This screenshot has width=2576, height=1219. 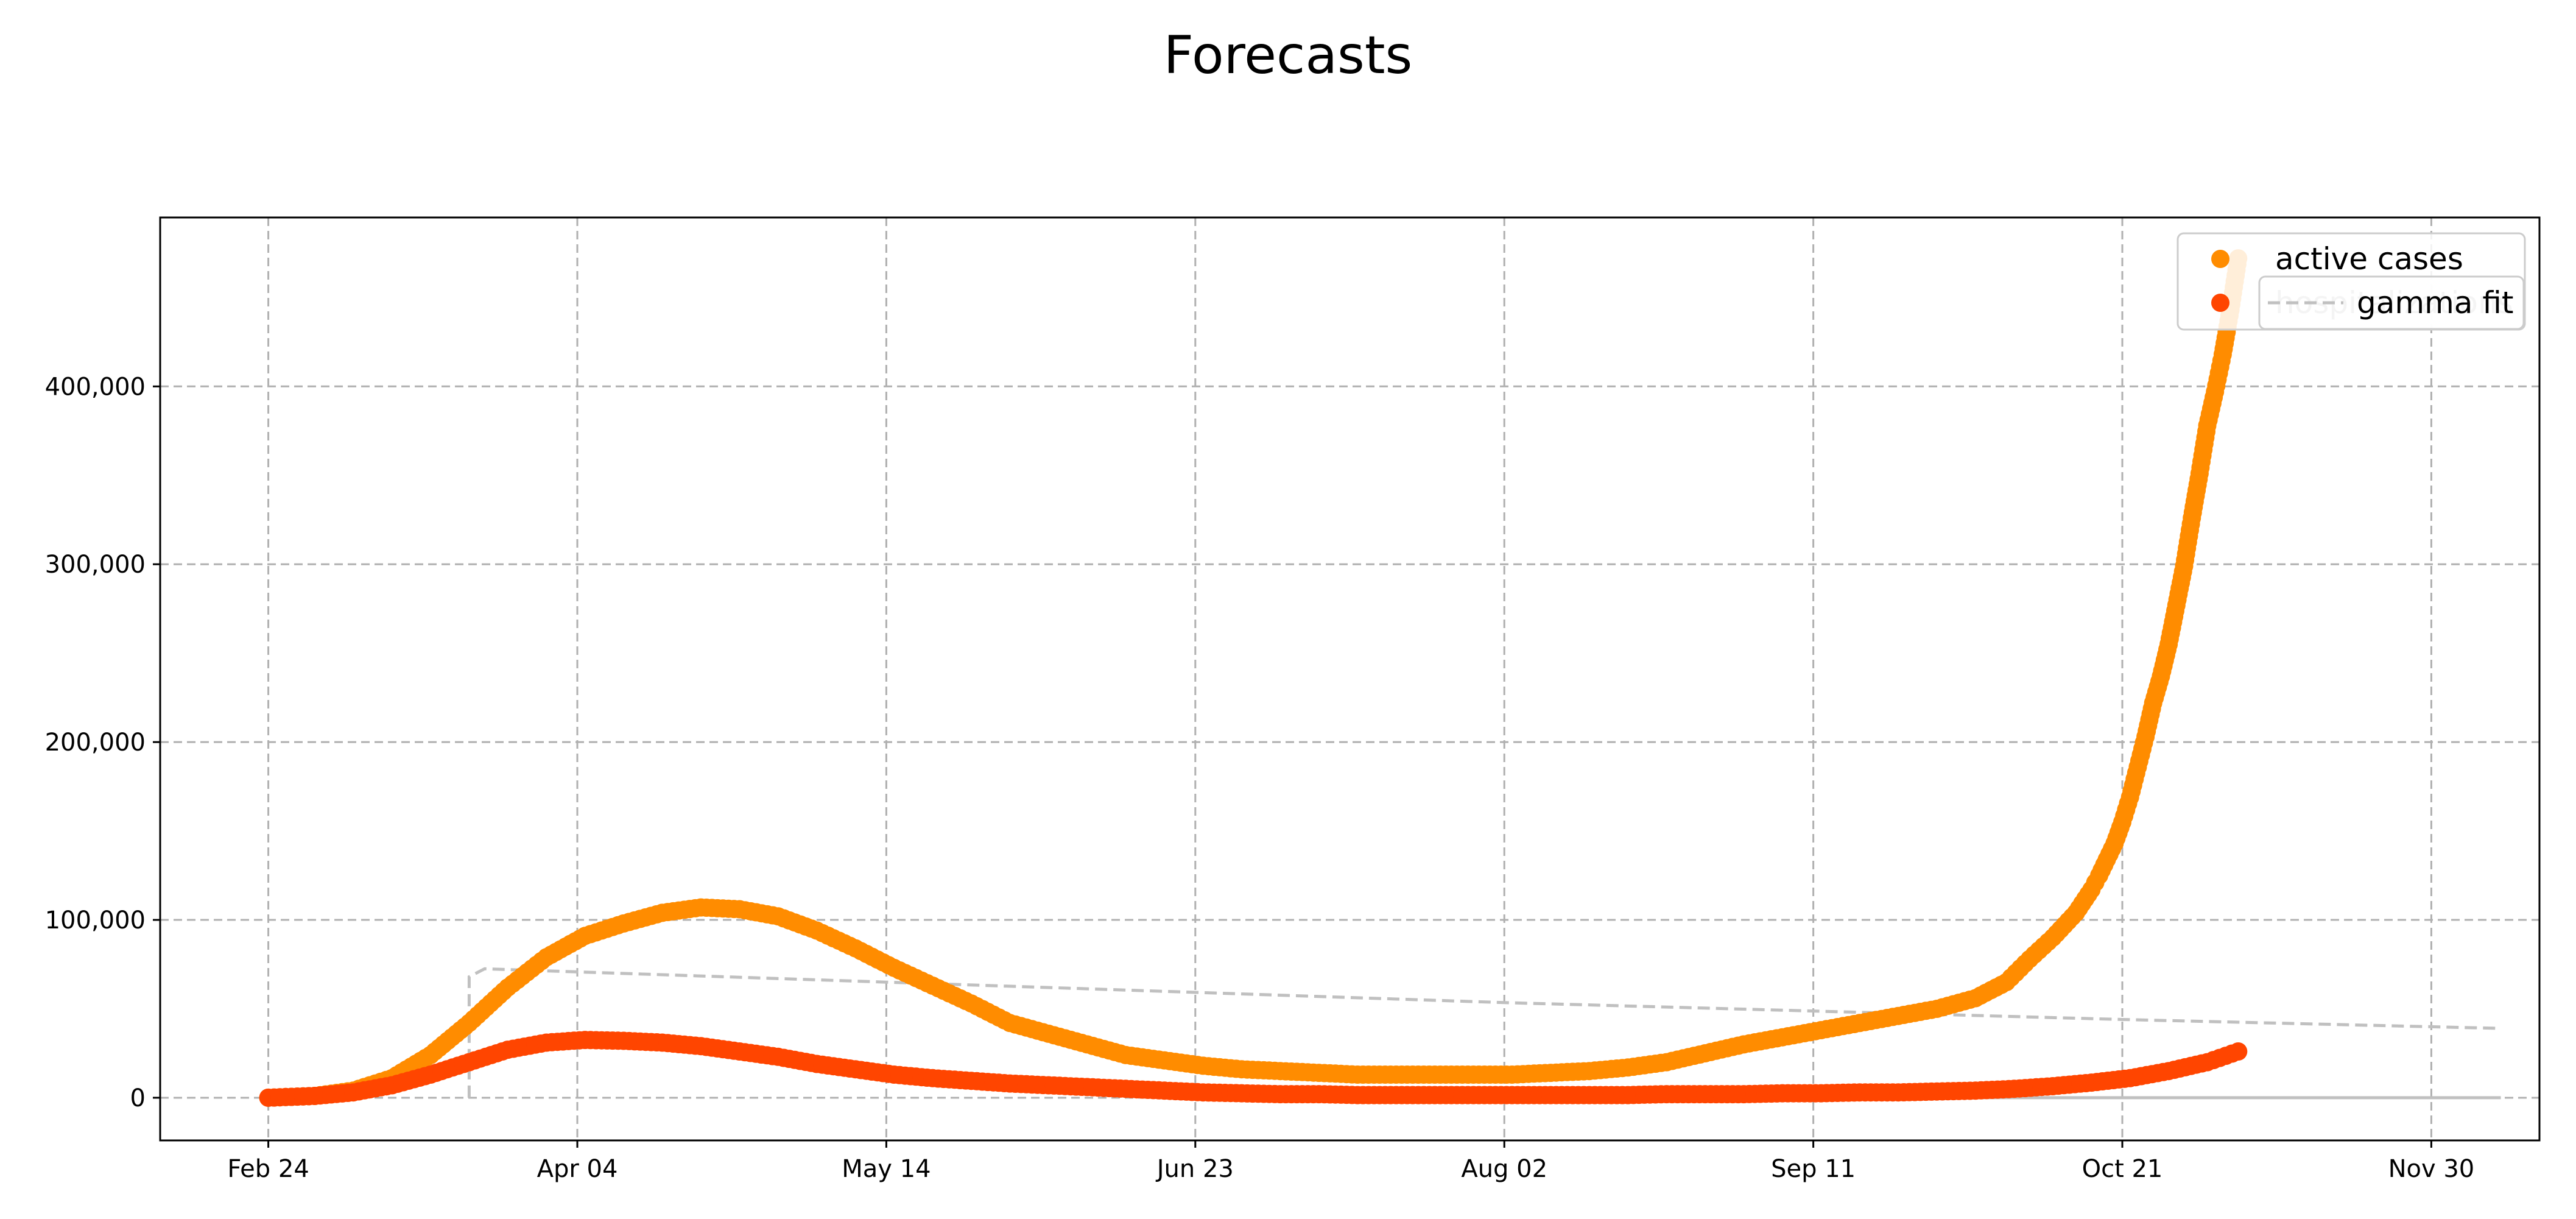 I want to click on y-tick-label: 100,000, so click(x=95, y=921).